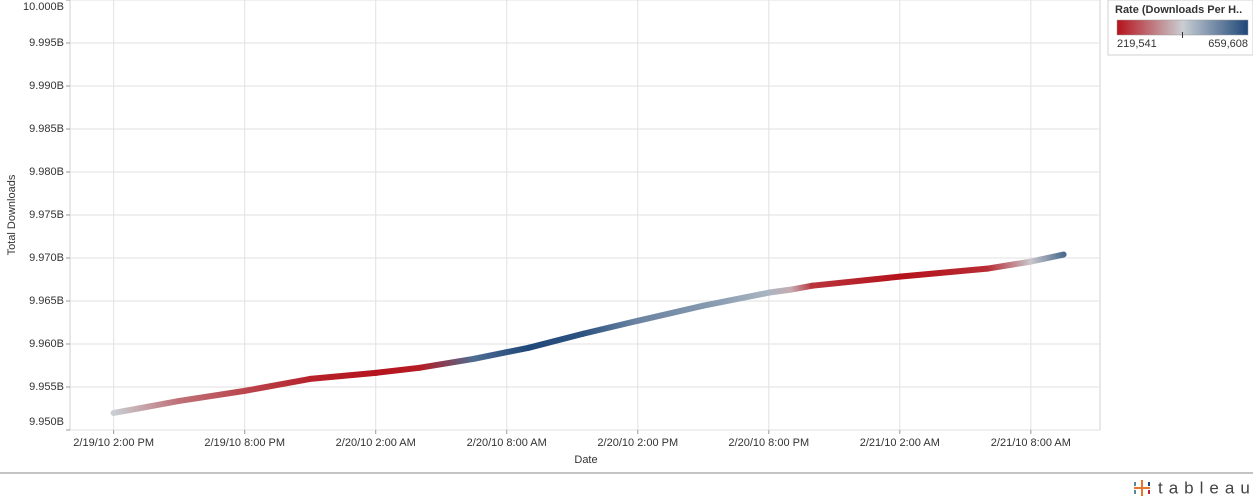 This screenshot has height=503, width=1253. I want to click on x-tick-label: 2/20/10 8:00 AM, so click(507, 443).